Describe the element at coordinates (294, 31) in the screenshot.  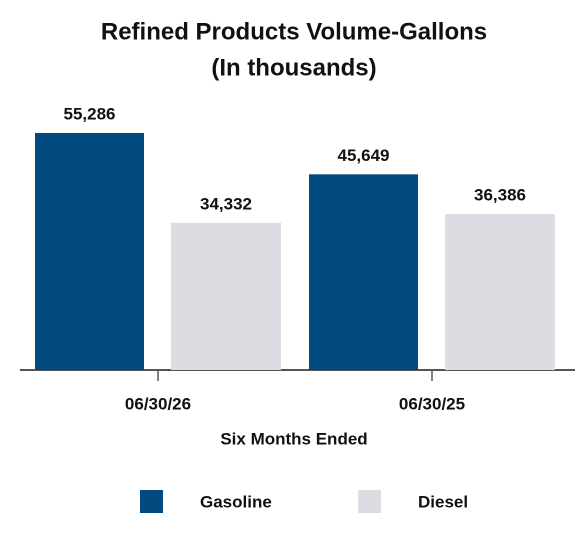
I see `chart-title: Refined Products Volume-Gallons` at that location.